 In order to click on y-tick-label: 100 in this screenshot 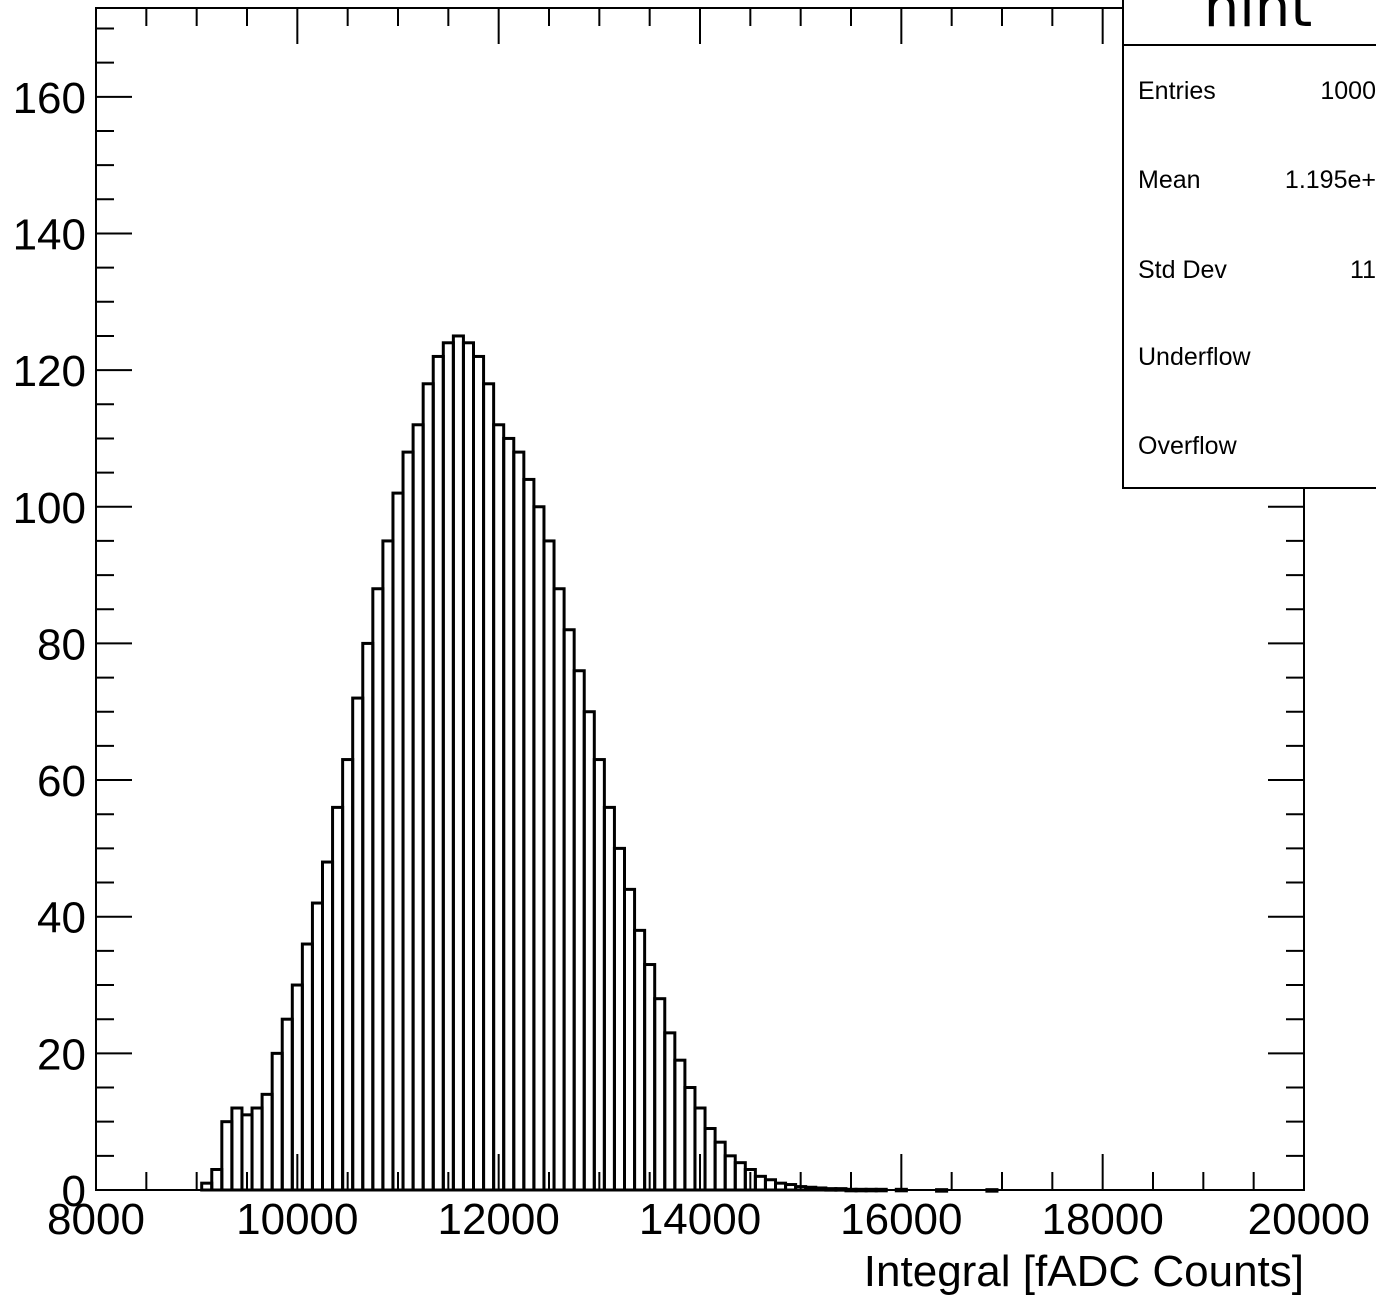, I will do `click(49, 508)`.